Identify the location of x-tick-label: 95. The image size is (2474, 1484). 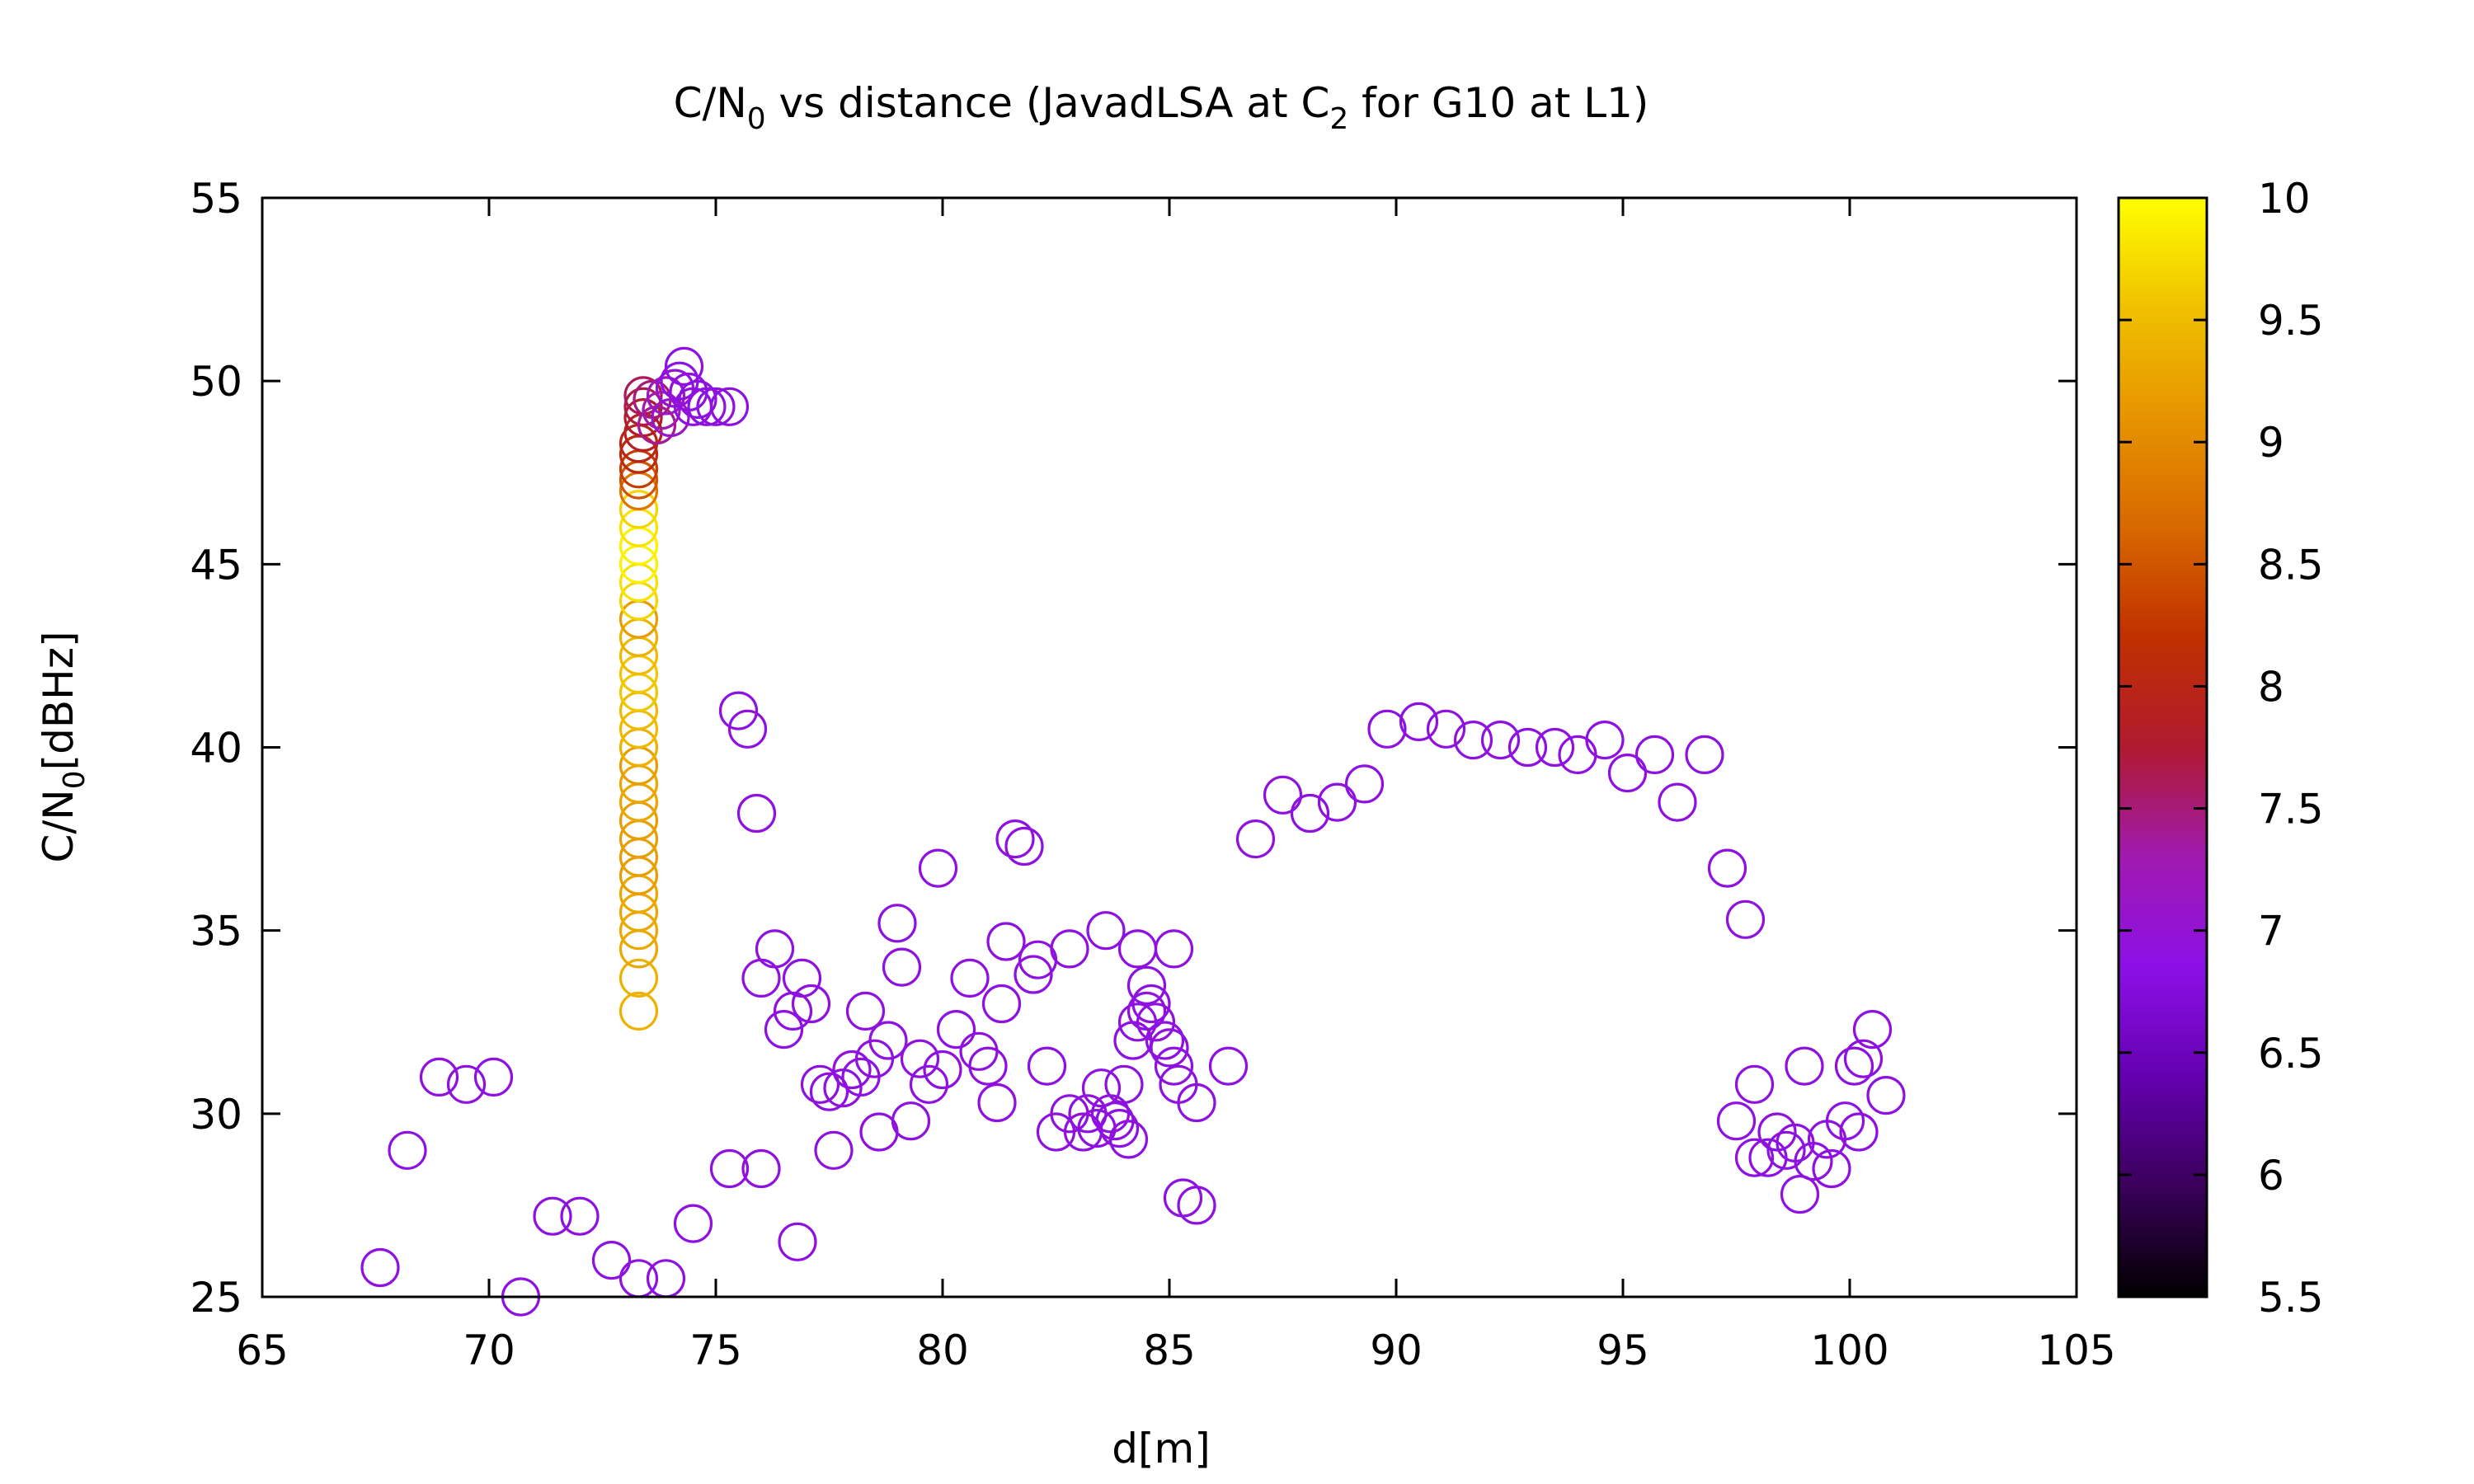
(1623, 1350).